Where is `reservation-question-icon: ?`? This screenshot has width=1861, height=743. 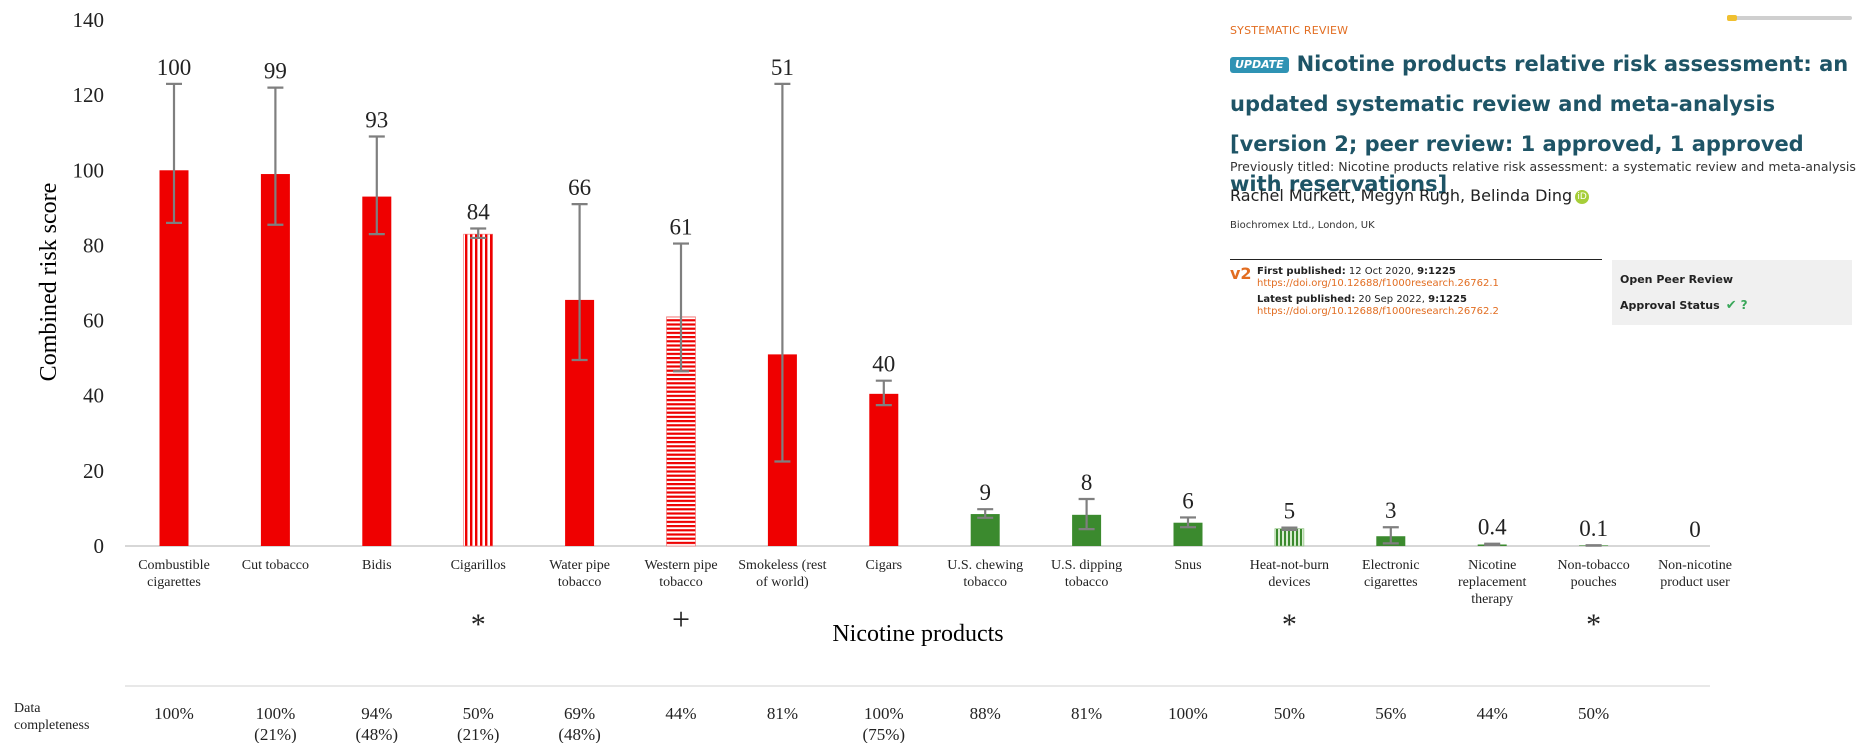
reservation-question-icon: ? is located at coordinates (1744, 305).